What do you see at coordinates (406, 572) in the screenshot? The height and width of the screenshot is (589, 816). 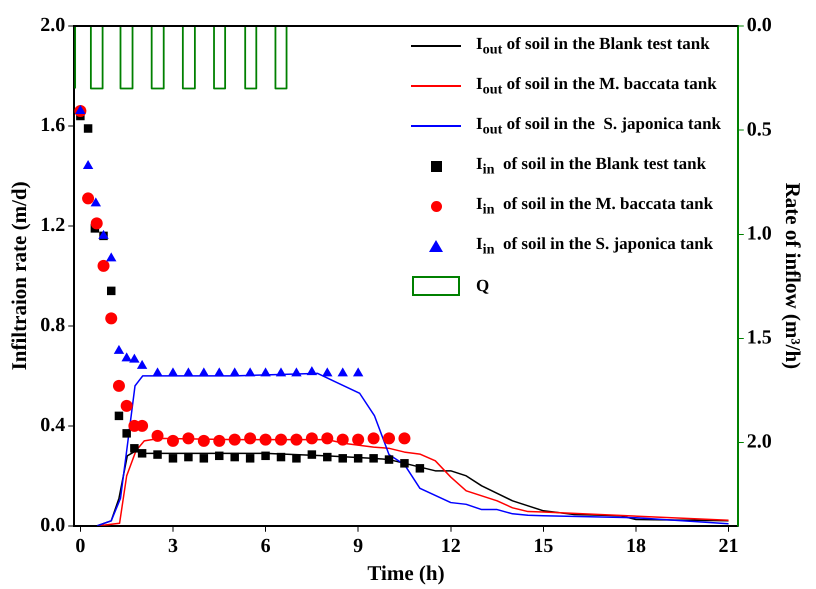 I see `x-axis-title: Time (h)` at bounding box center [406, 572].